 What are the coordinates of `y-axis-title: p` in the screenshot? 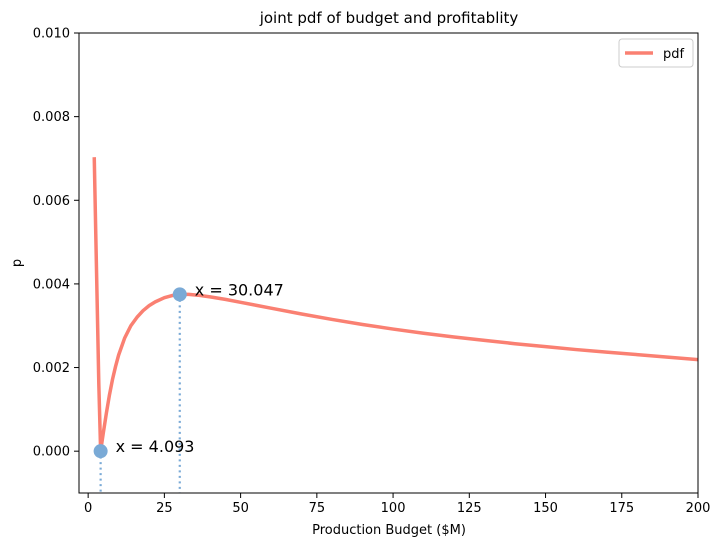 It's located at (17, 263).